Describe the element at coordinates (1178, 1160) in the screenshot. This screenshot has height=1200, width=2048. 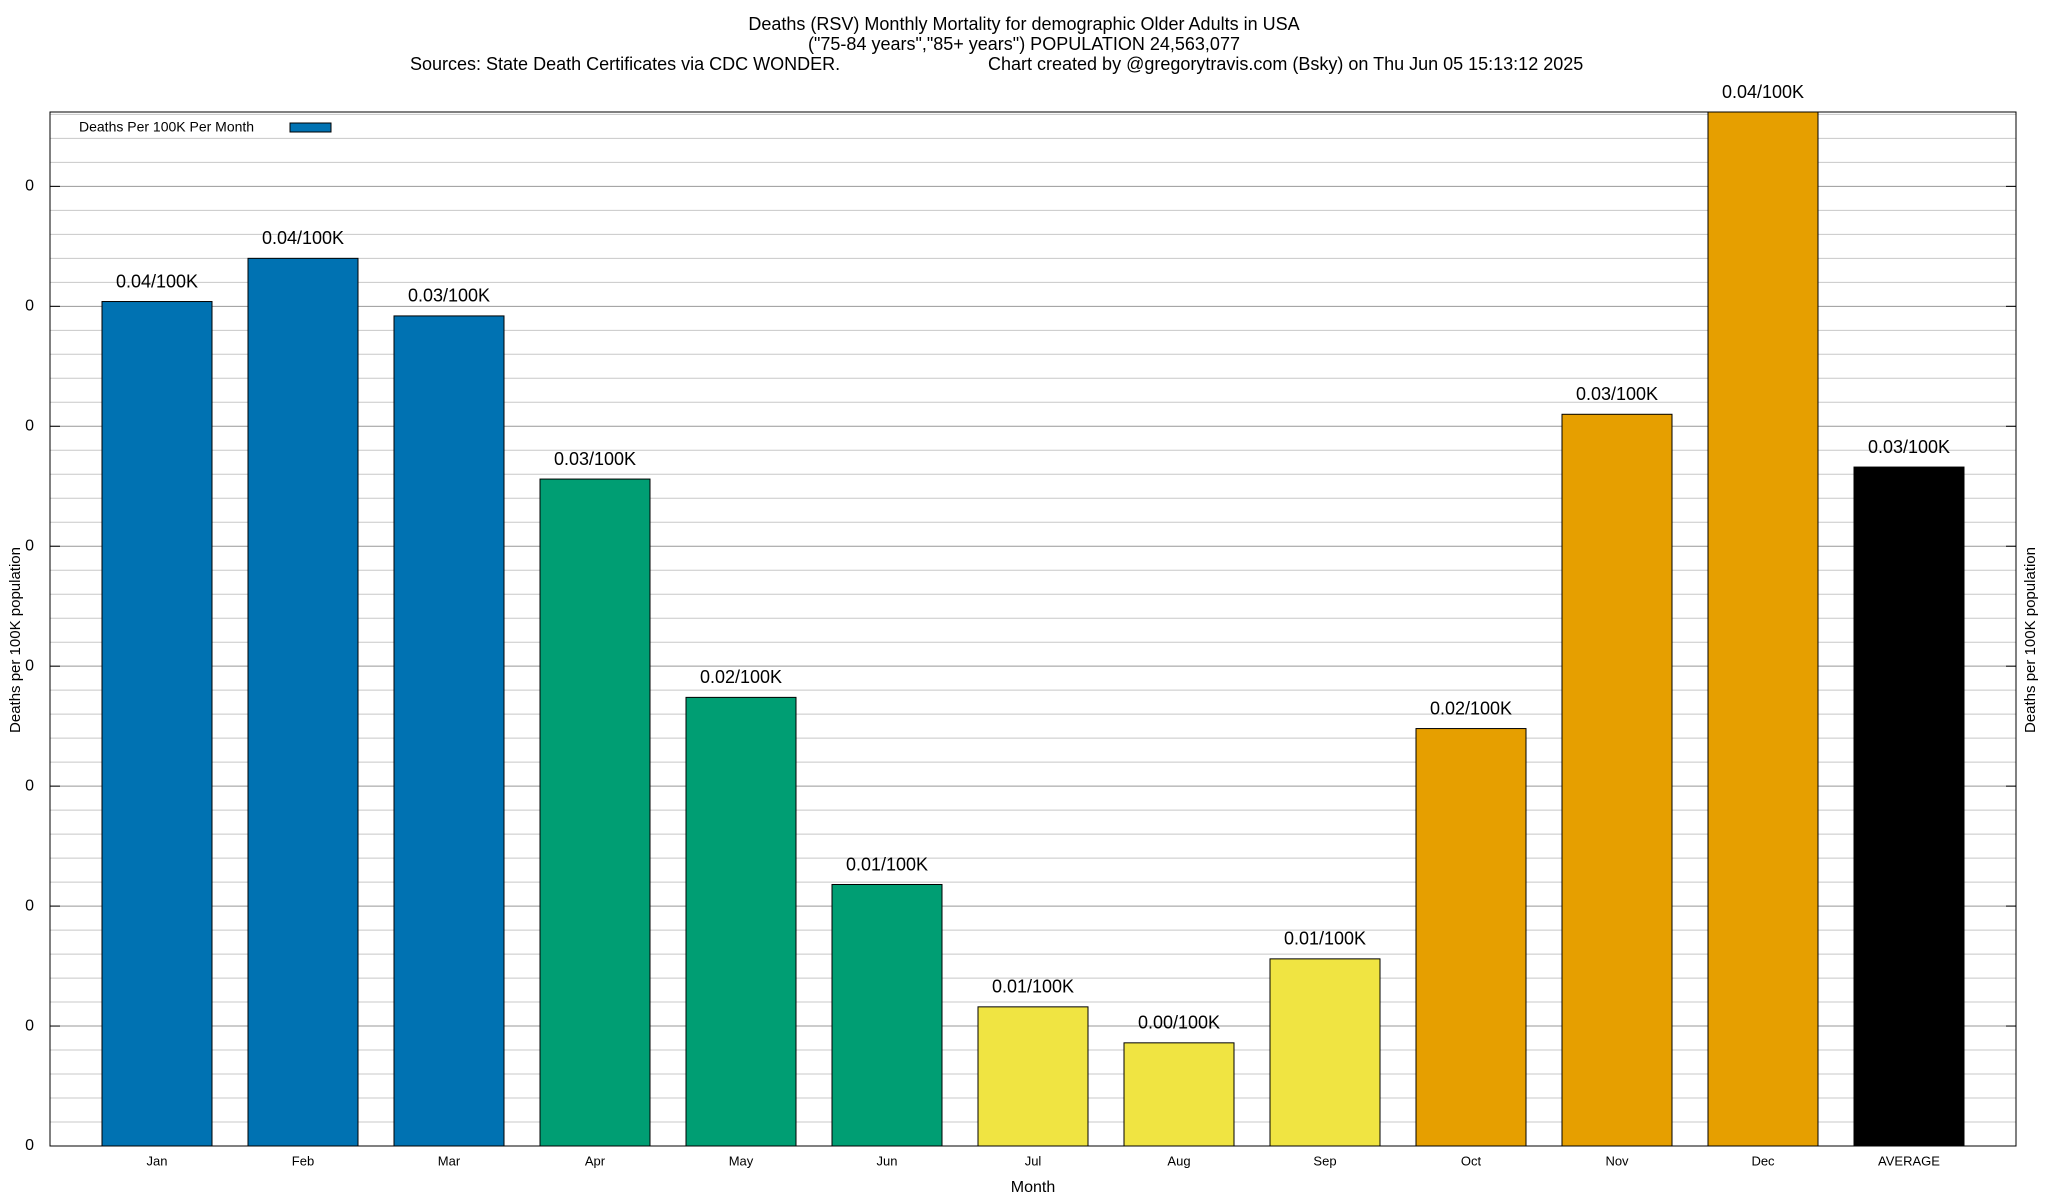
I see `x-tick-label: Aug` at that location.